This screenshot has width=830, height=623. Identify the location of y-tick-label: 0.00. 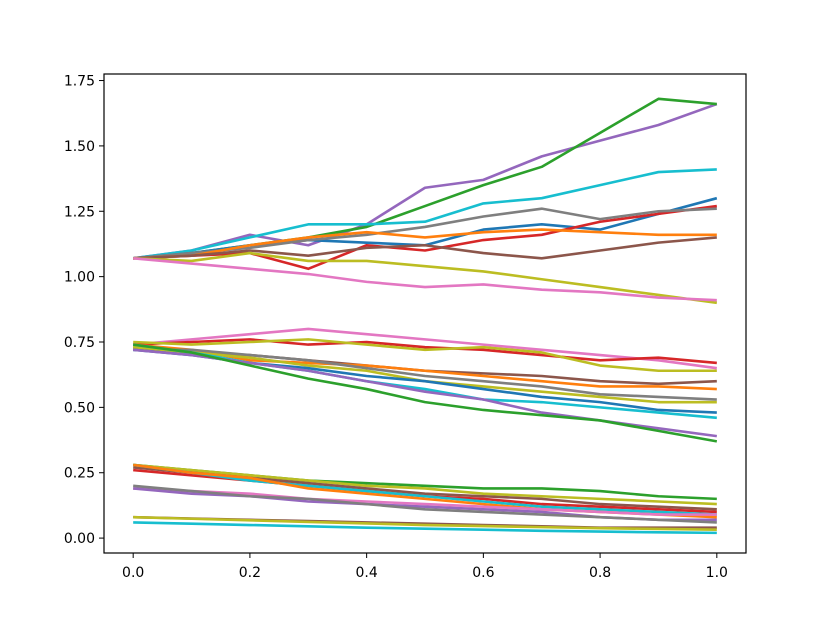
(79, 539).